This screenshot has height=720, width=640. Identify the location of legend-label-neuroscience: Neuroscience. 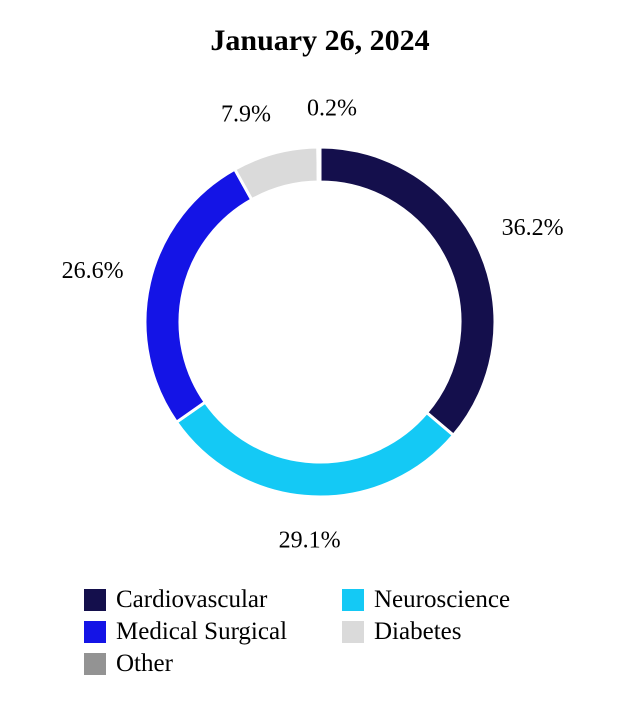
(442, 599).